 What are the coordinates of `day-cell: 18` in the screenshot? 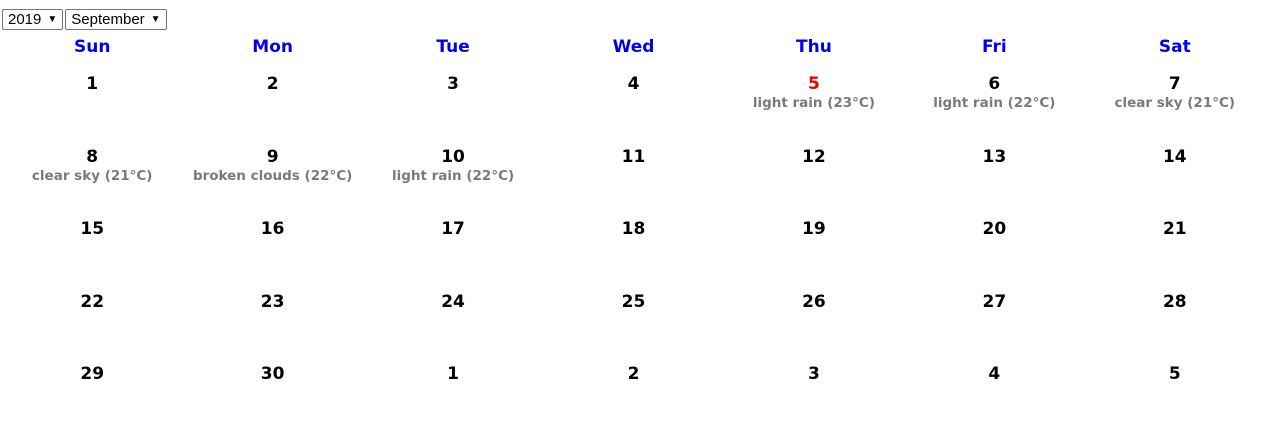 It's located at (633, 243).